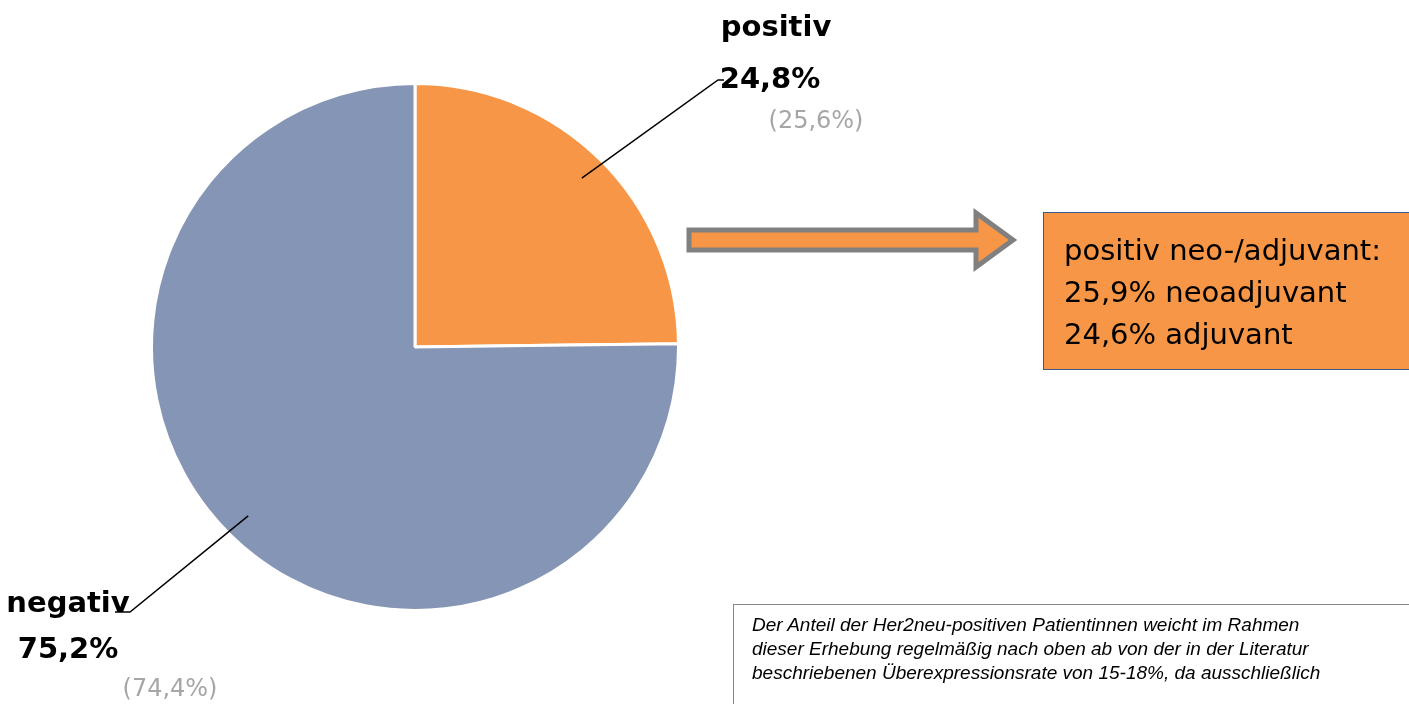 Image resolution: width=1409 pixels, height=704 pixels. What do you see at coordinates (68, 647) in the screenshot?
I see `data-label: 75,2%` at bounding box center [68, 647].